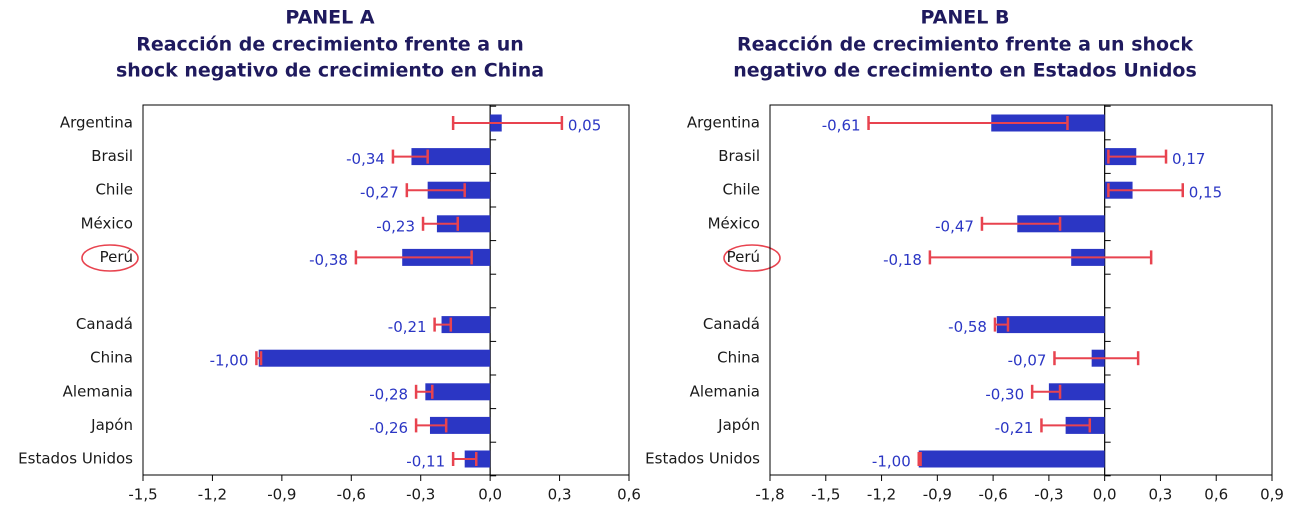  What do you see at coordinates (965, 18) in the screenshot?
I see `chart-title: PANEL B` at bounding box center [965, 18].